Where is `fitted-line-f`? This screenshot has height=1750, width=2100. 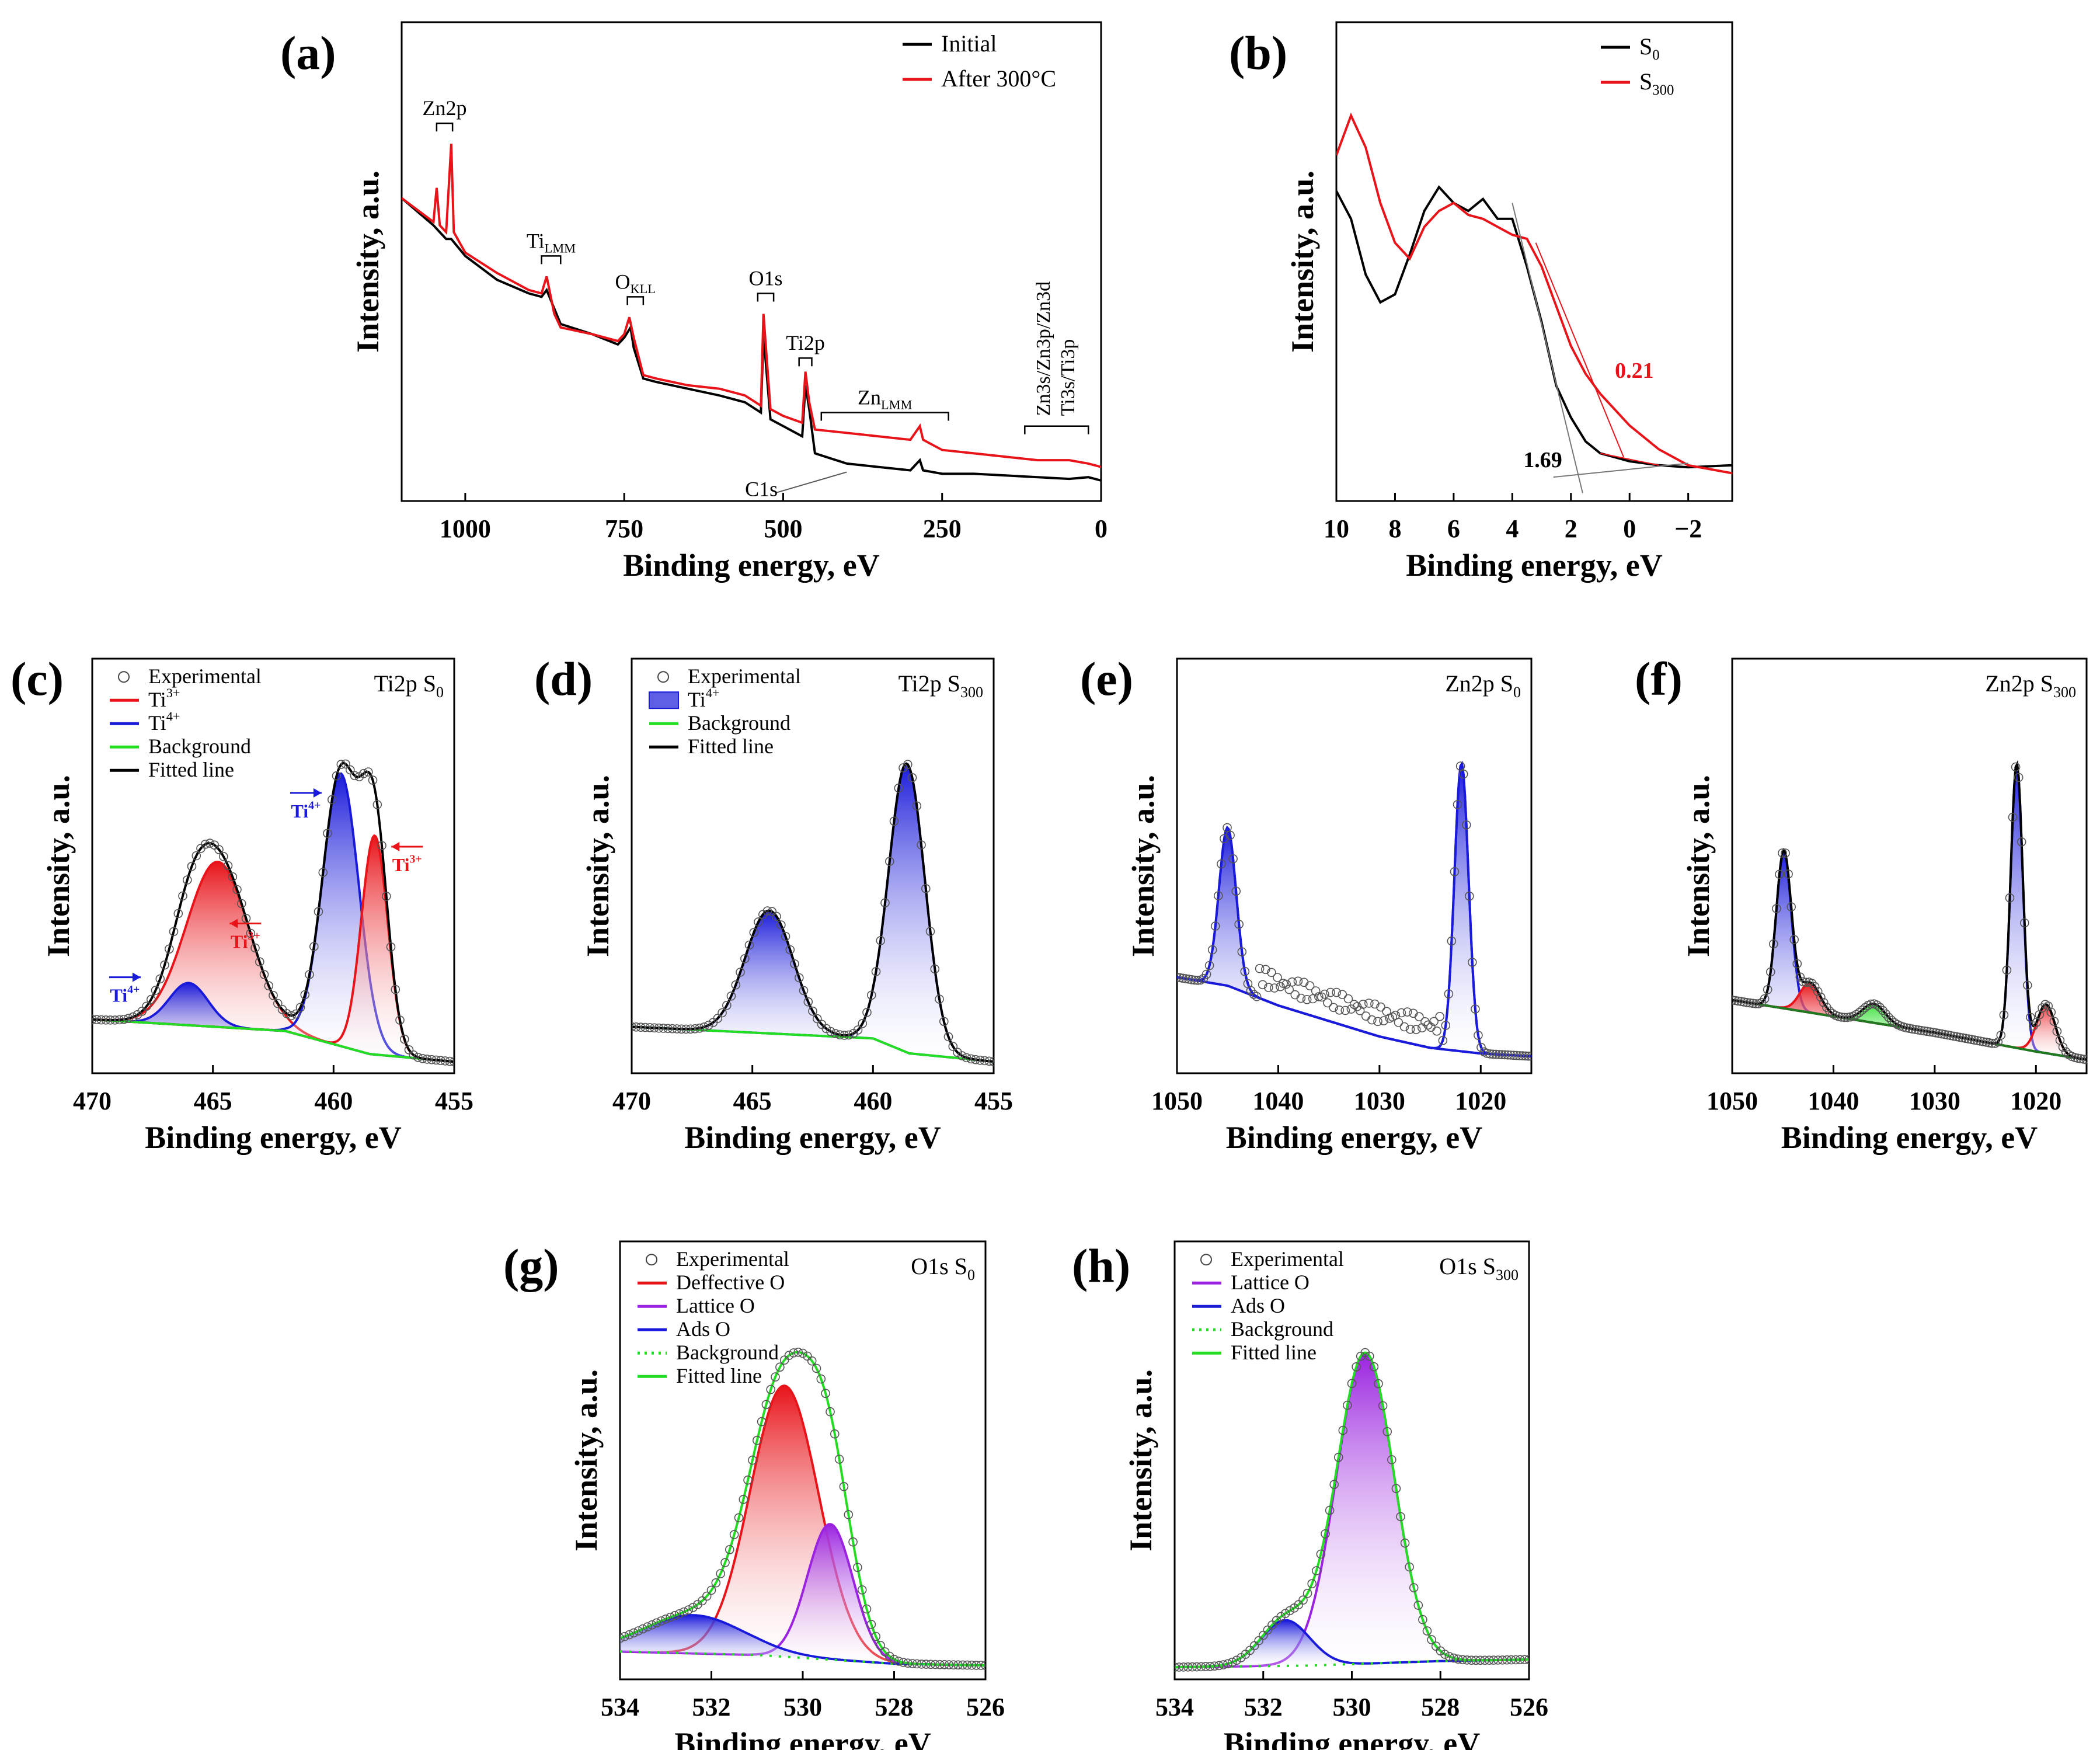
fitted-line-f is located at coordinates (1909, 910).